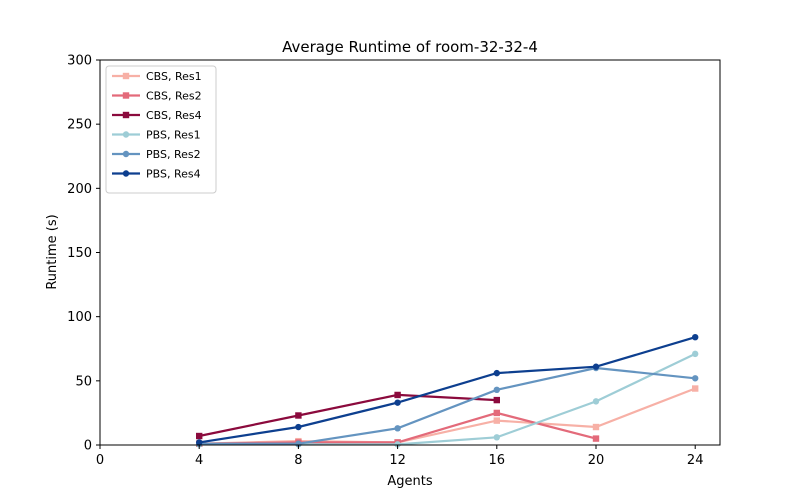 This screenshot has width=800, height=500. What do you see at coordinates (298, 460) in the screenshot?
I see `x-tick-label: 8` at bounding box center [298, 460].